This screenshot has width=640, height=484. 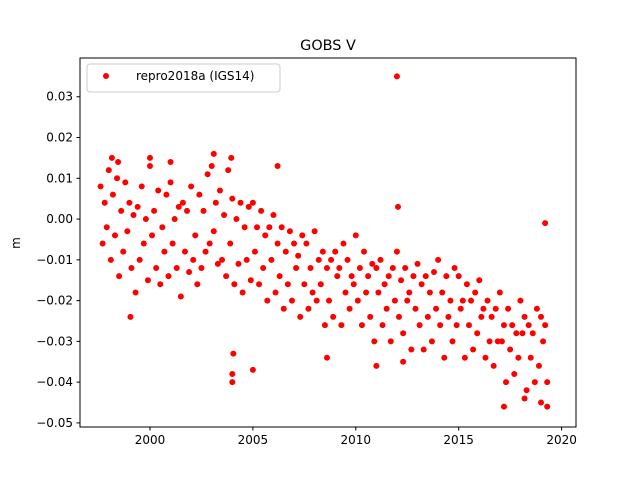 What do you see at coordinates (54, 260) in the screenshot?
I see `y-tick-label: −0.01` at bounding box center [54, 260].